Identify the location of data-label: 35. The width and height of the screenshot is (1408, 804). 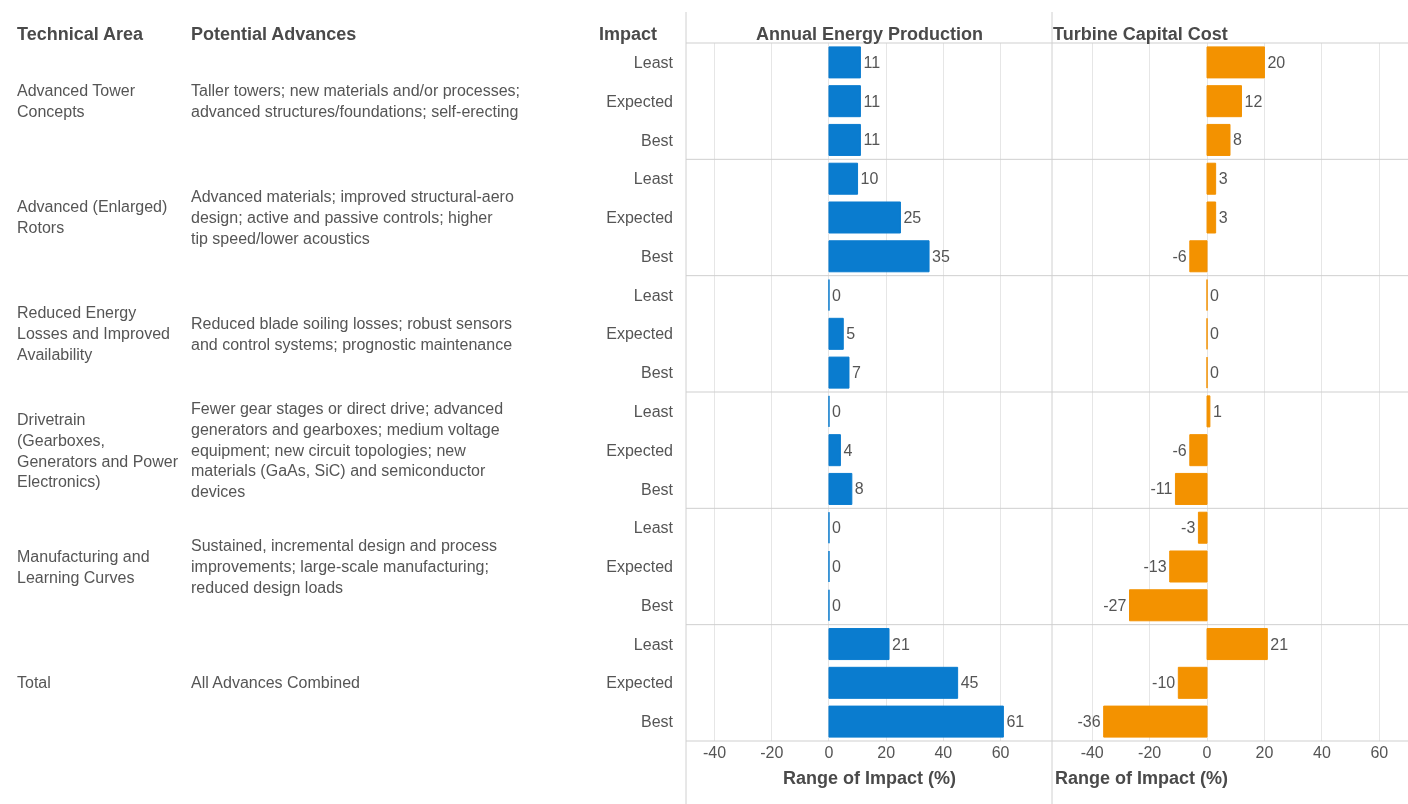
(941, 256).